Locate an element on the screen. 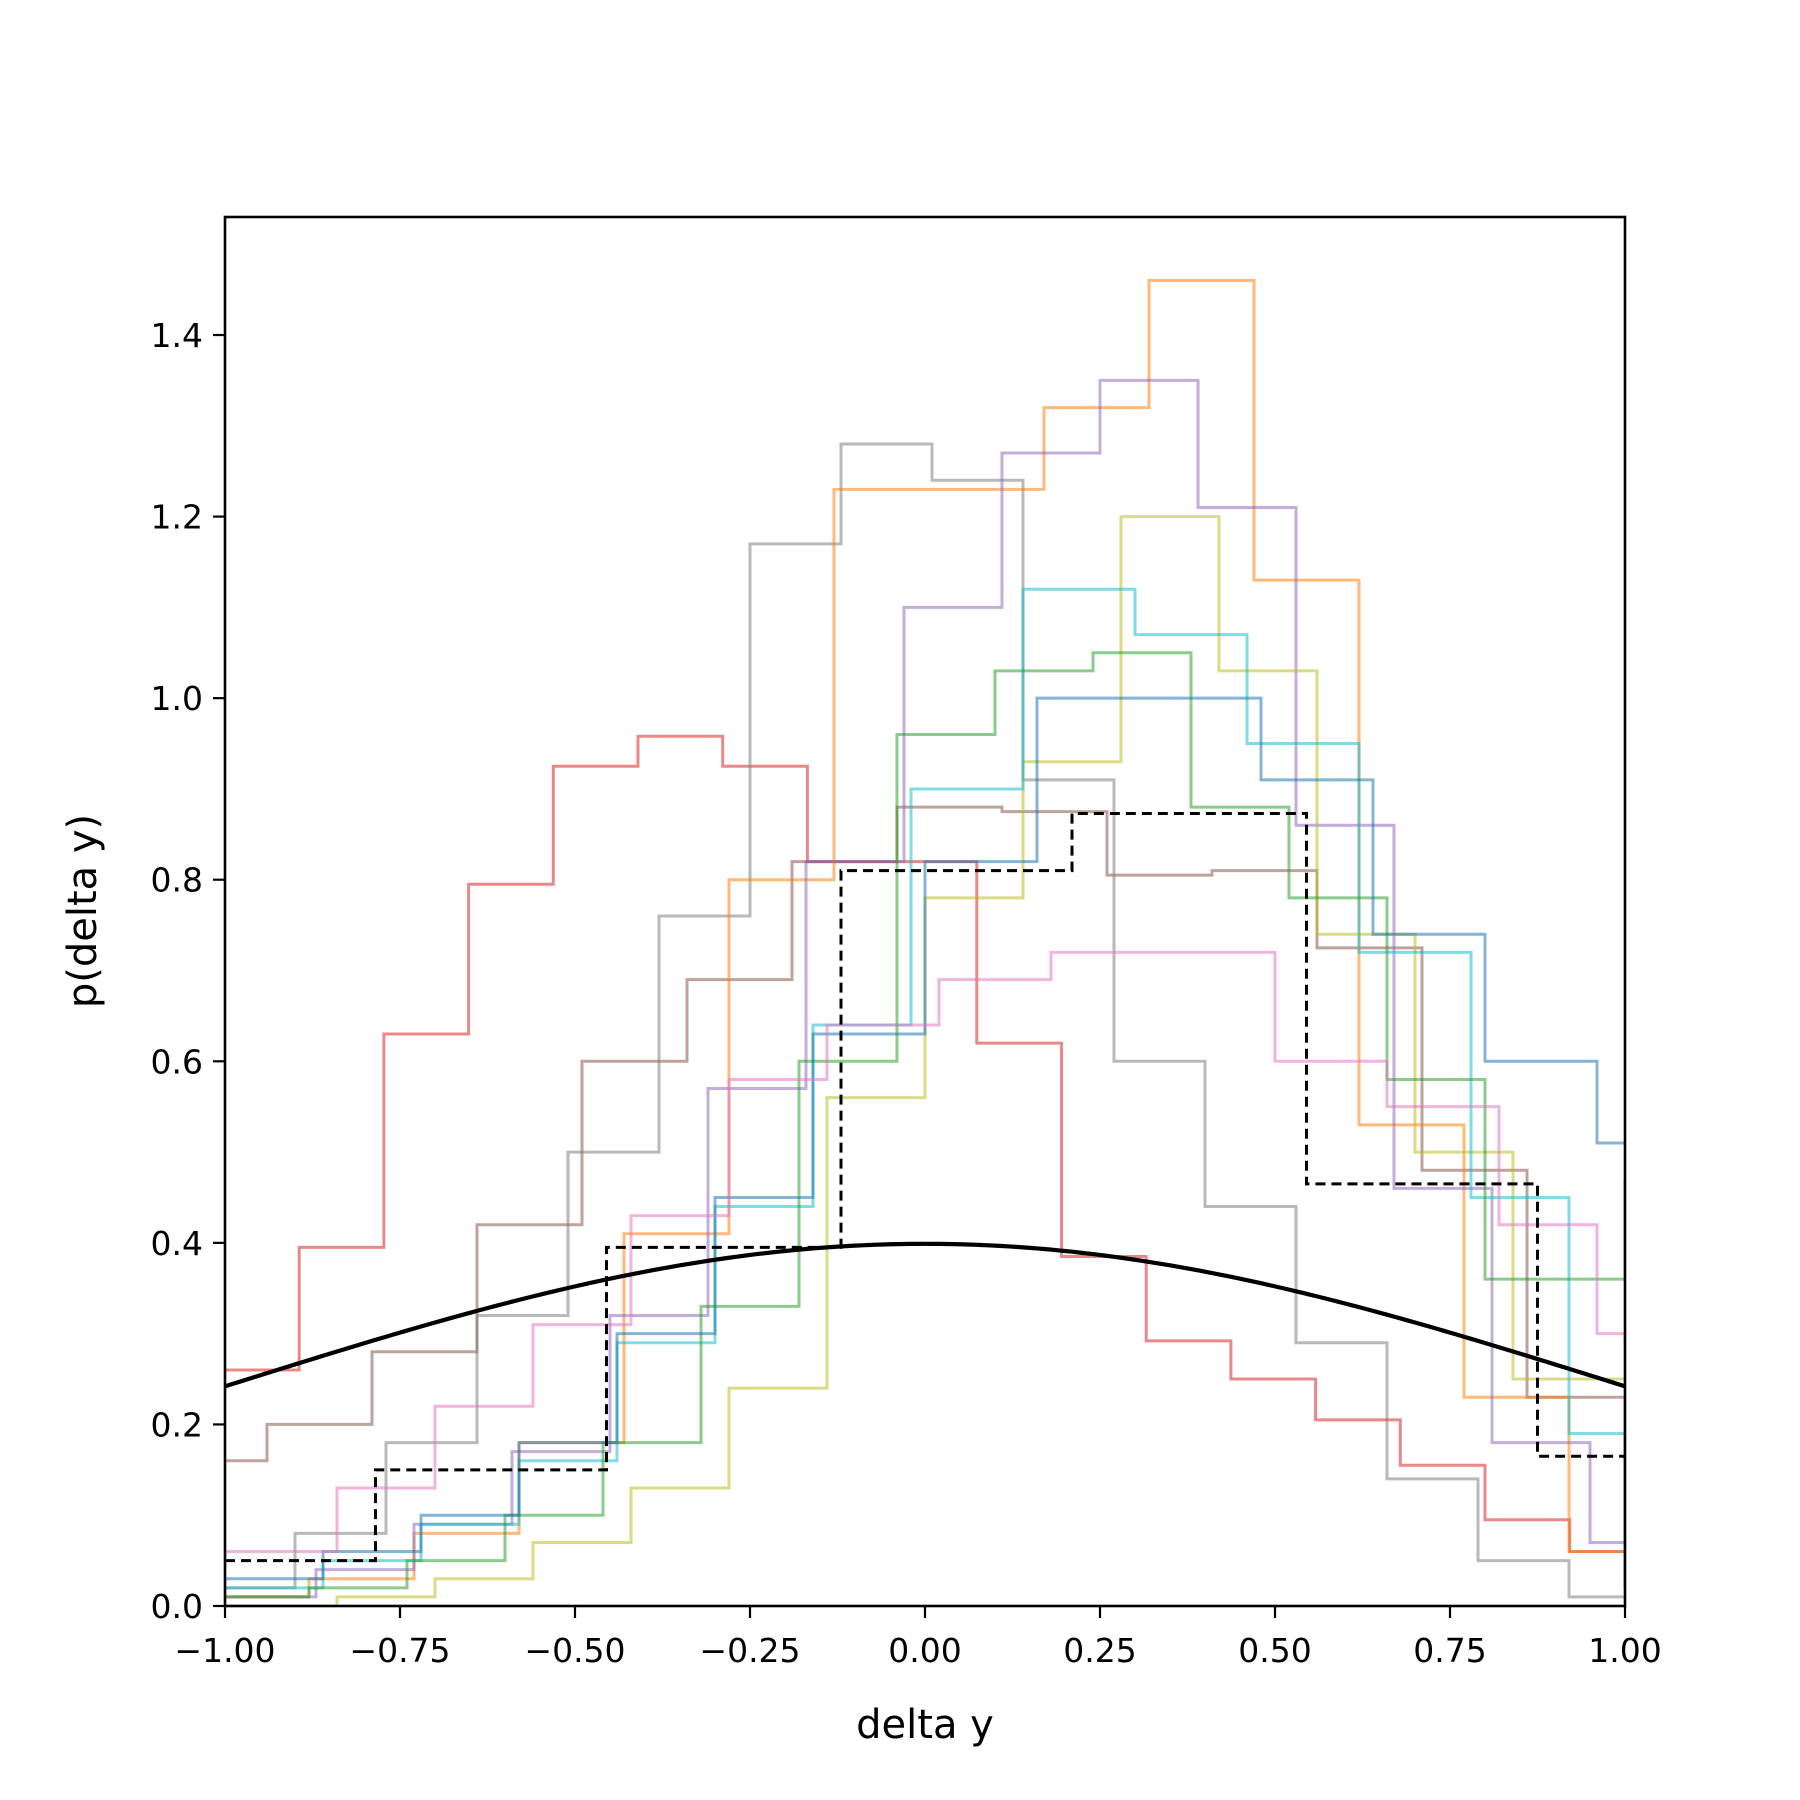 The height and width of the screenshot is (1800, 1800). x-tick-label: −0.25 is located at coordinates (749, 1650).